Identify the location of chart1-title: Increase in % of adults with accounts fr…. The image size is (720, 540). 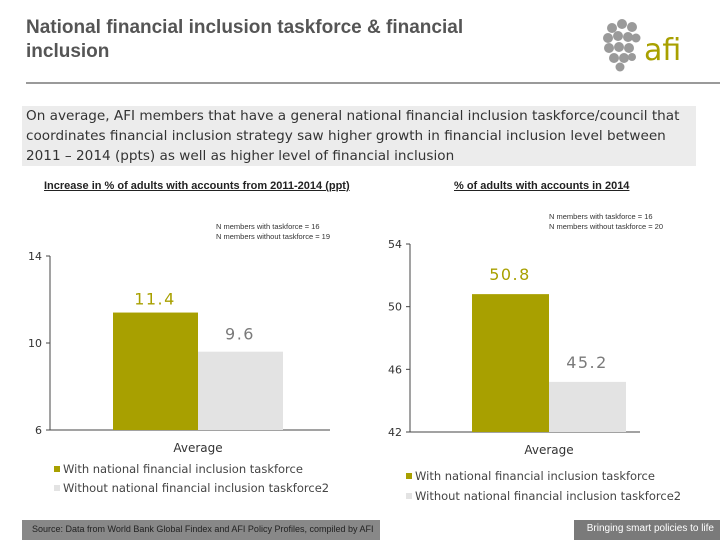
(197, 186).